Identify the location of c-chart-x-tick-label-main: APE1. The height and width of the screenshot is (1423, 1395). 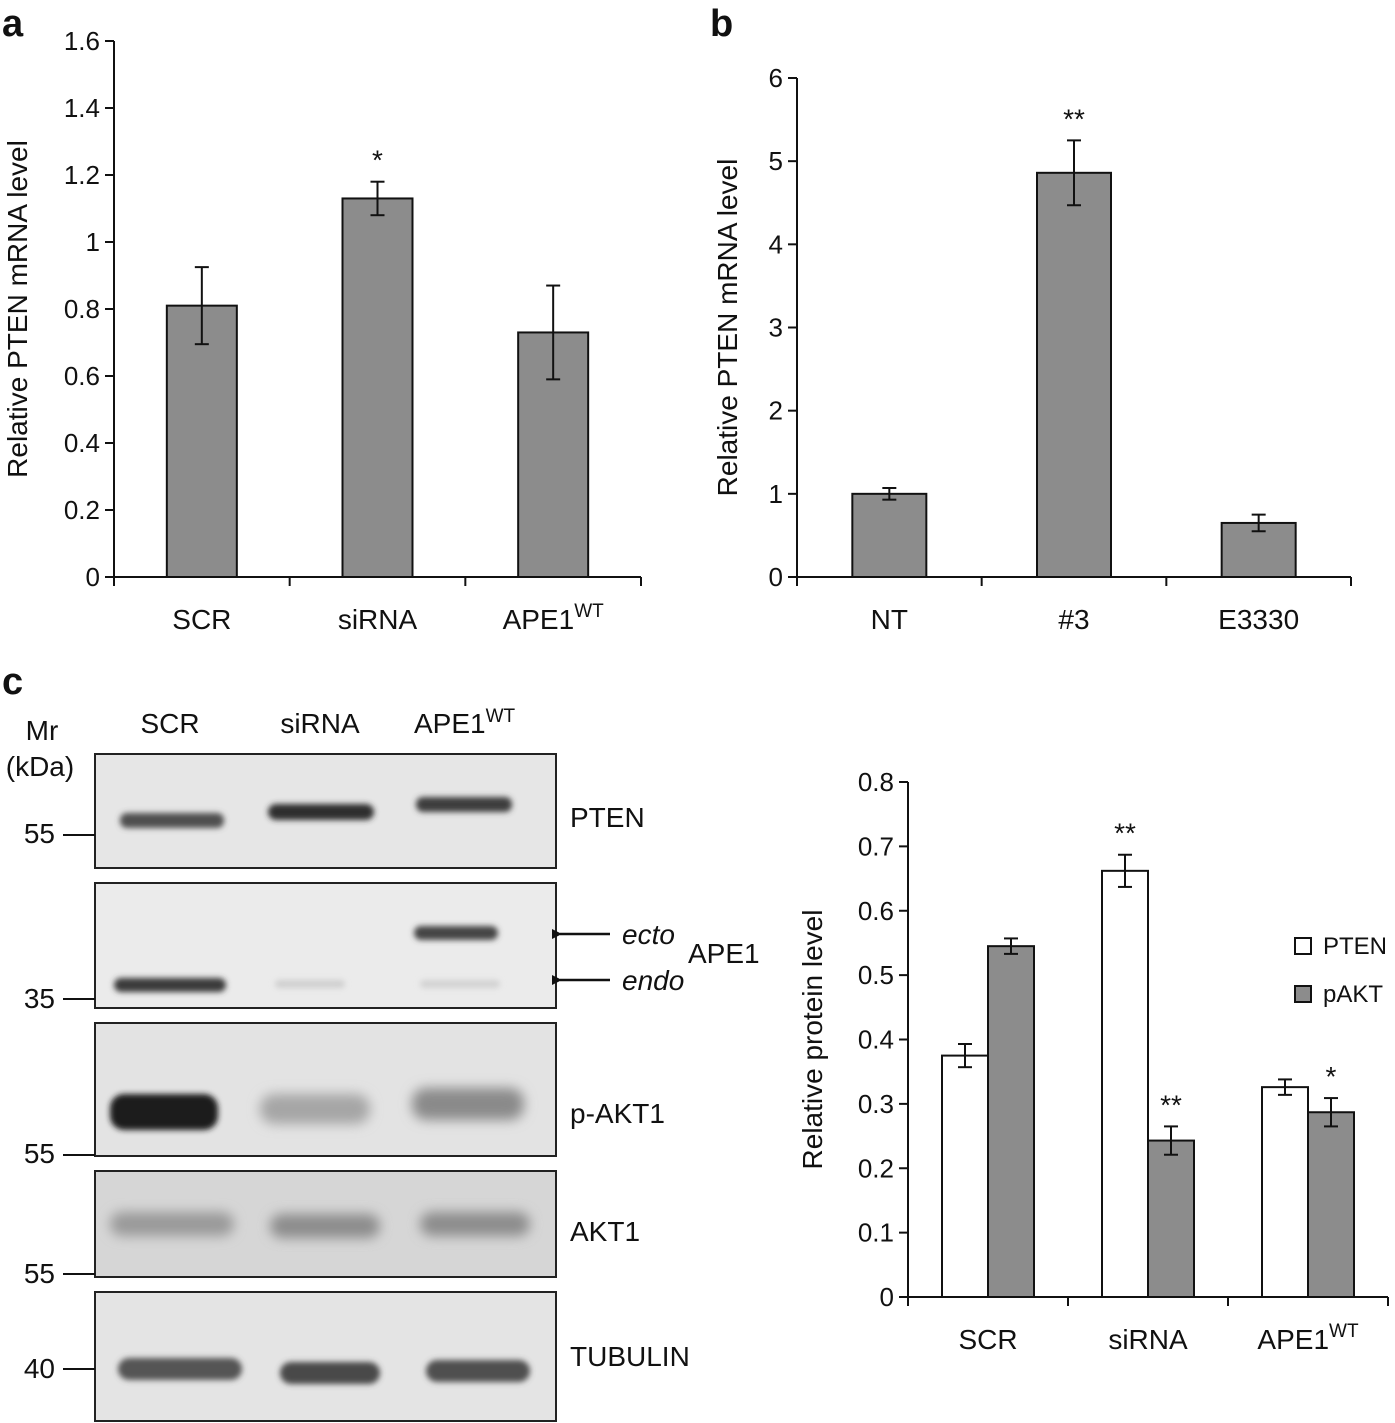
(1293, 1339).